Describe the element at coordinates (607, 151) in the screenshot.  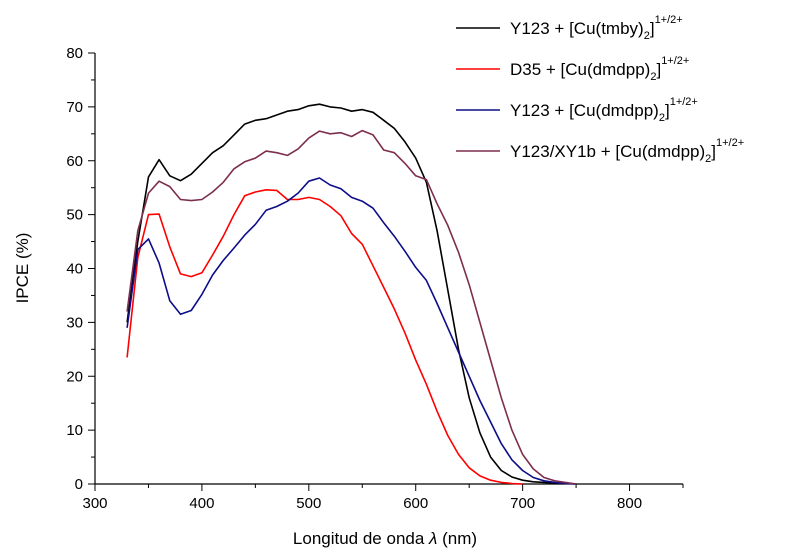
I see `legend-text: Y123/XY1b + [Cu(dmdpp)` at that location.